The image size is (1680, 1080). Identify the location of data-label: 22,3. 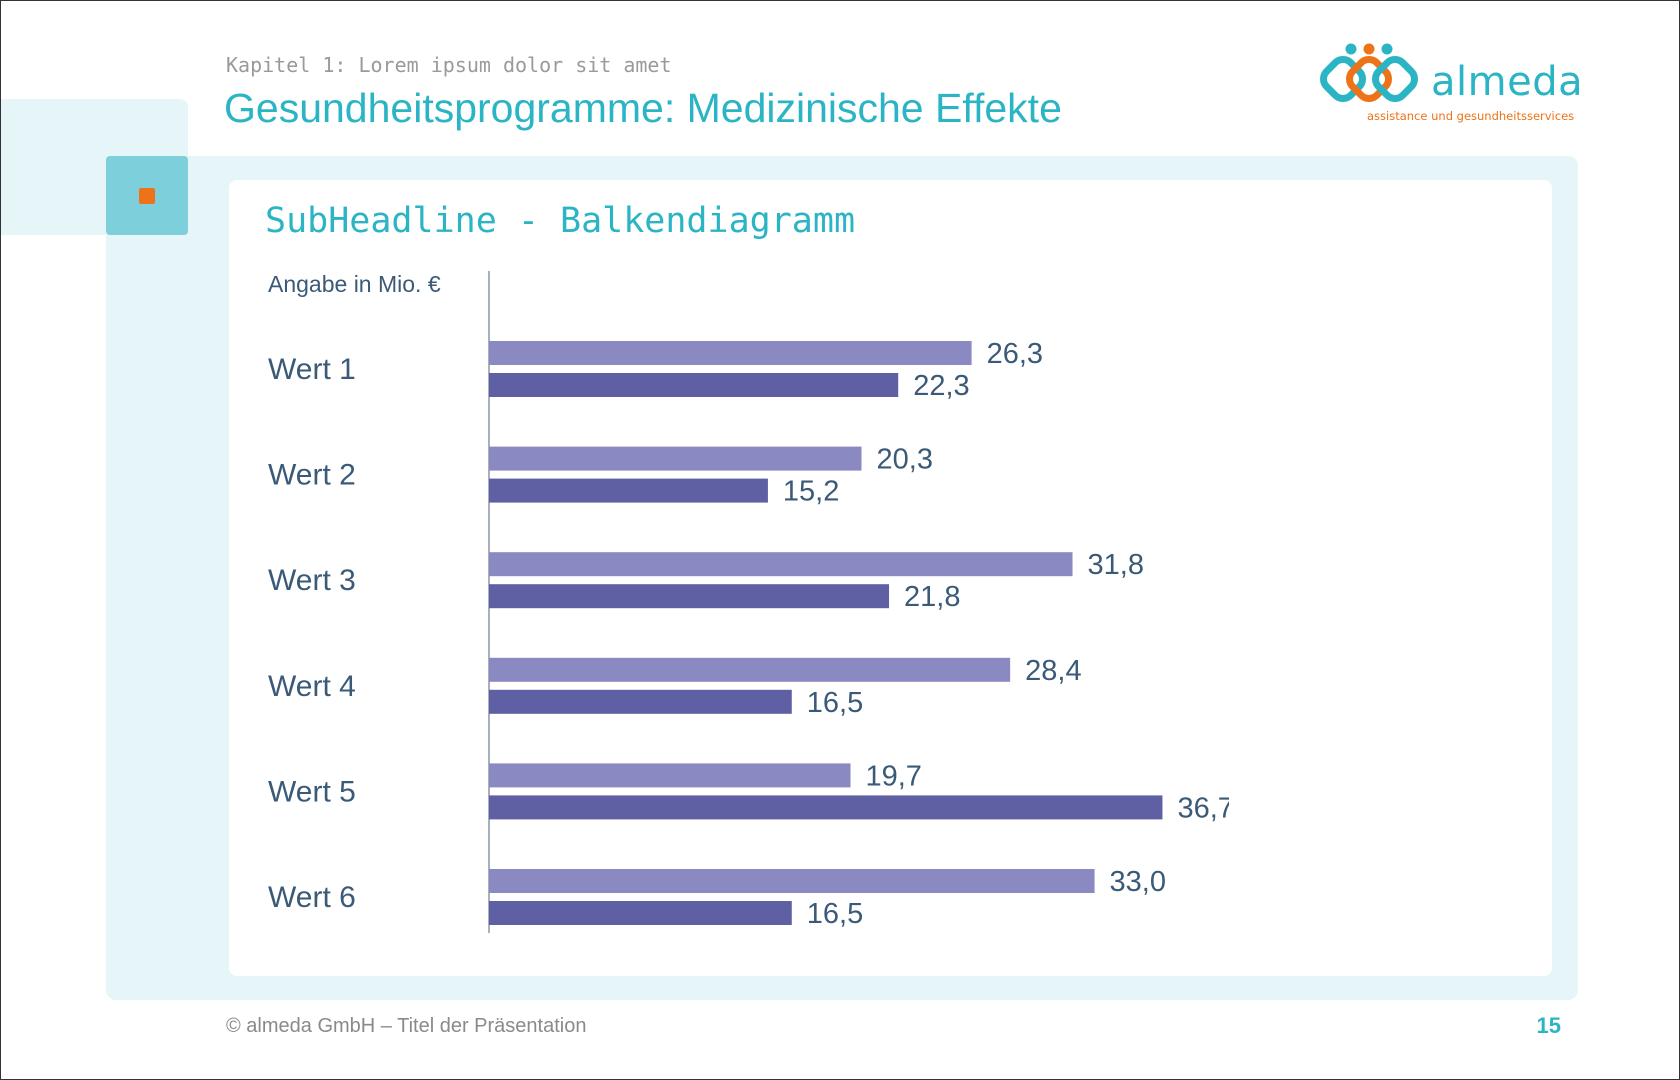
(941, 386).